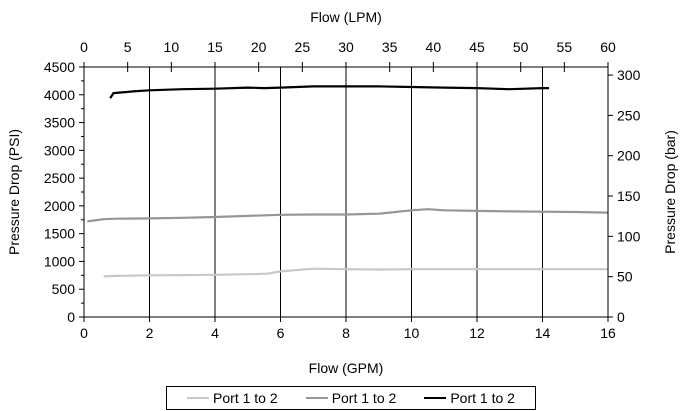  Describe the element at coordinates (59, 123) in the screenshot. I see `y-left-tick-label: 3500` at that location.